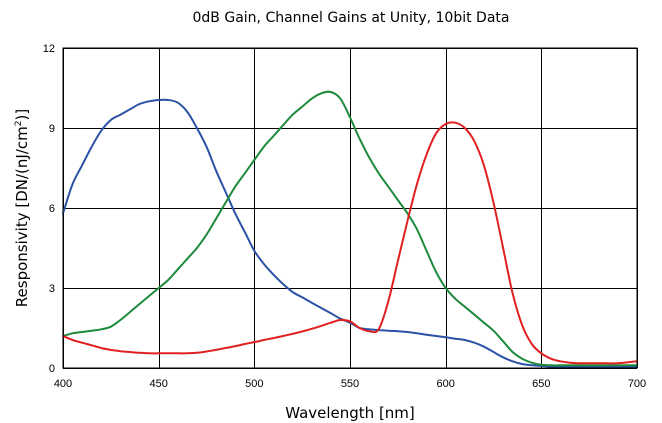 This screenshot has height=423, width=662. I want to click on y-tick-label: 3, so click(52, 289).